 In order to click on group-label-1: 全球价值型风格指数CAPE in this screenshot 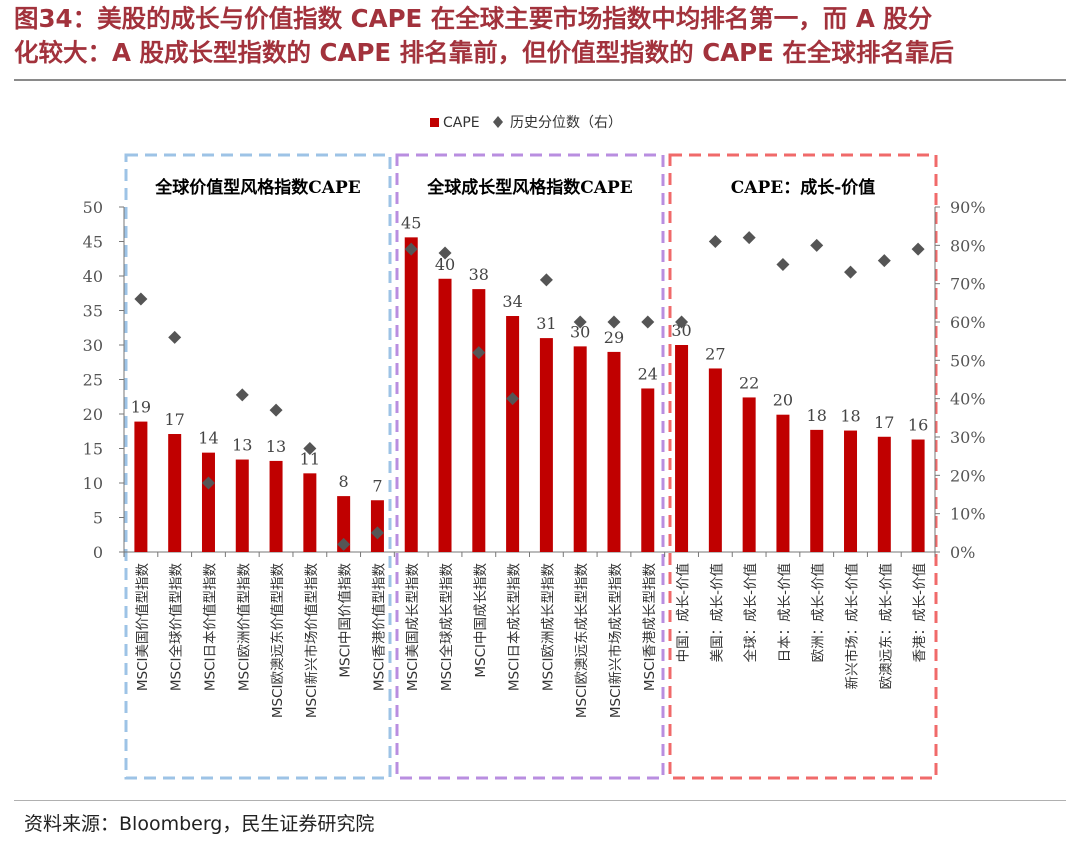, I will do `click(257, 187)`.